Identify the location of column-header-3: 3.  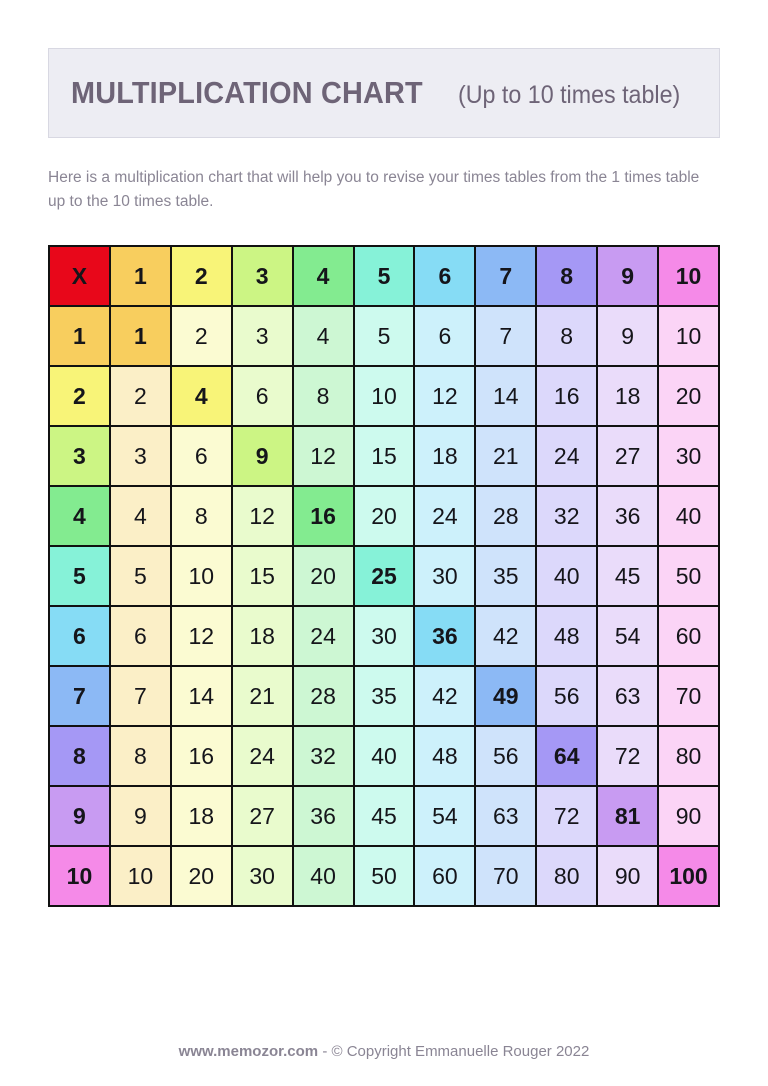
(262, 276).